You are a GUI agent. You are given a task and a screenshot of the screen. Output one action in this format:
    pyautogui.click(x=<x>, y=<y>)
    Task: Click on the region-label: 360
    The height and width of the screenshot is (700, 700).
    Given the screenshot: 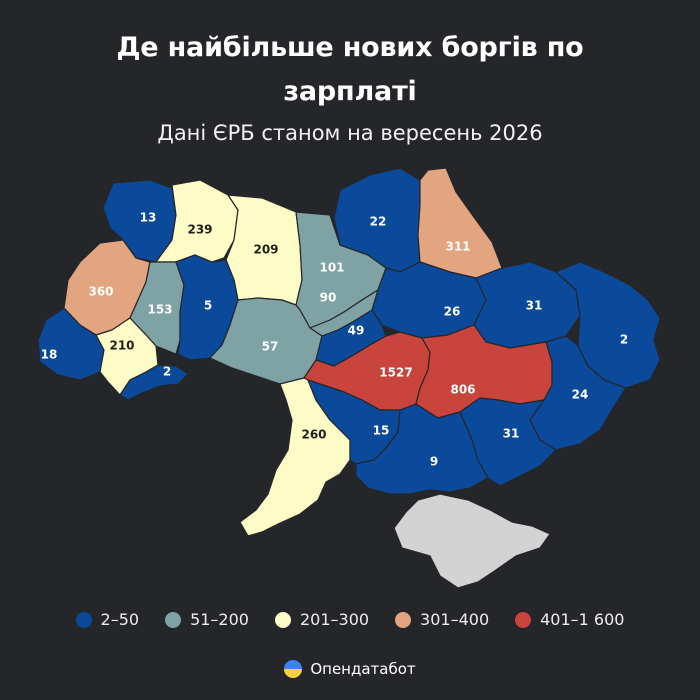 What is the action you would take?
    pyautogui.click(x=100, y=292)
    